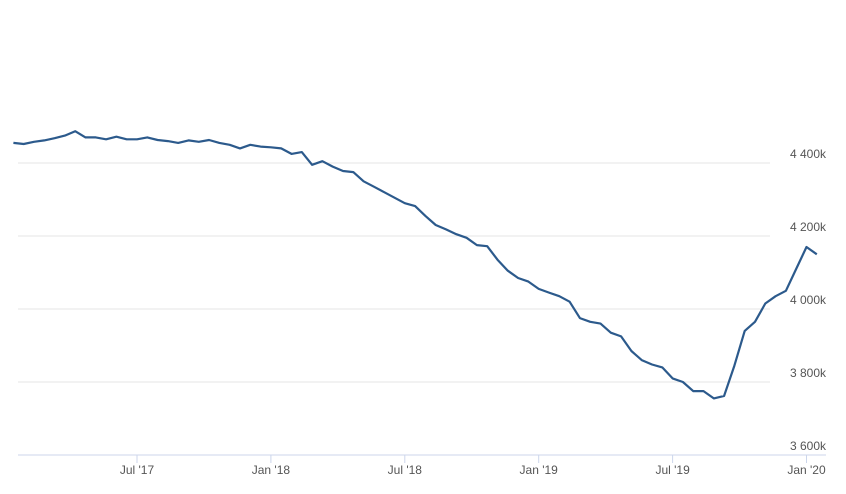 The image size is (846, 494). Describe the element at coordinates (271, 470) in the screenshot. I see `x-tick-label: Jan '18` at that location.